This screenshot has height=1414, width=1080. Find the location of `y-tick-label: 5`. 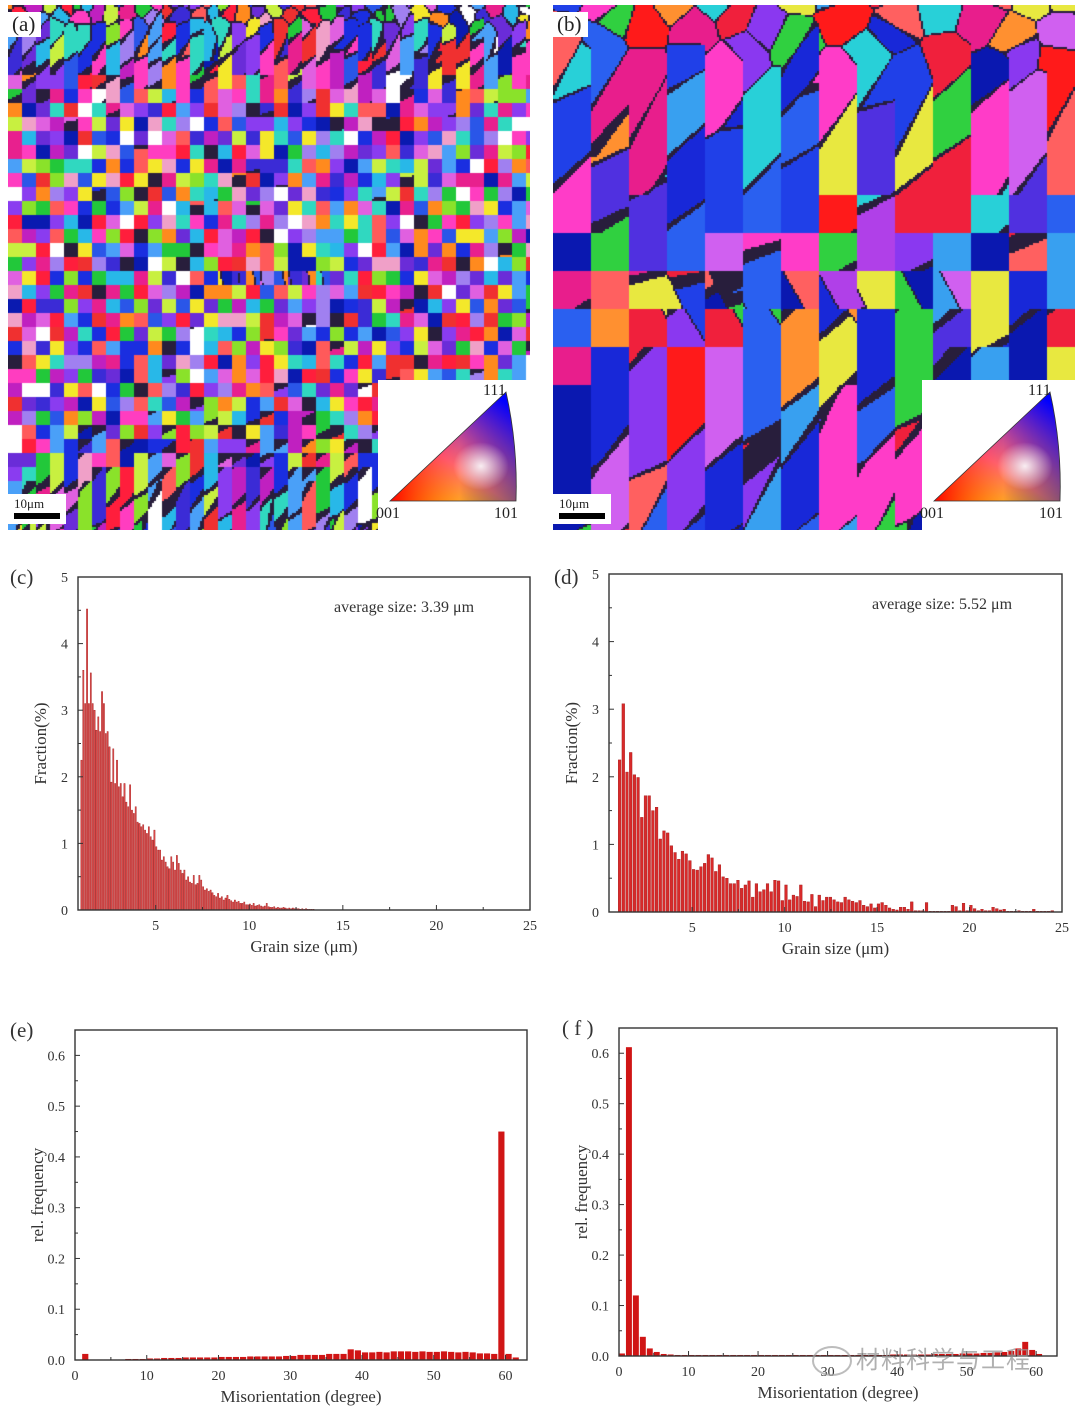

y-tick-label: 5 is located at coordinates (64, 578).